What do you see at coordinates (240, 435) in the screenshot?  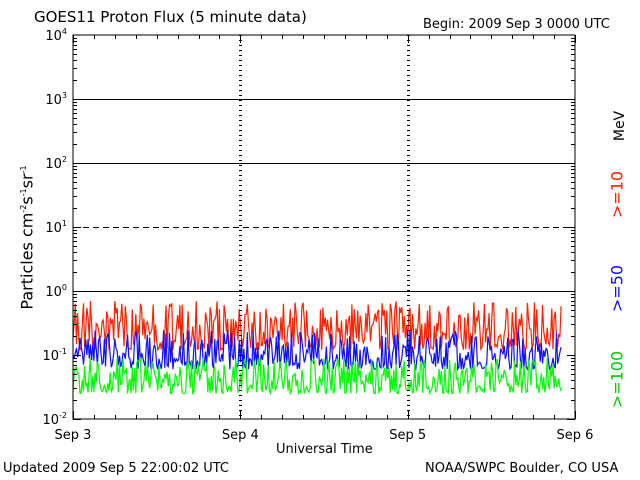 I see `x-tick-label: Sep 4` at bounding box center [240, 435].